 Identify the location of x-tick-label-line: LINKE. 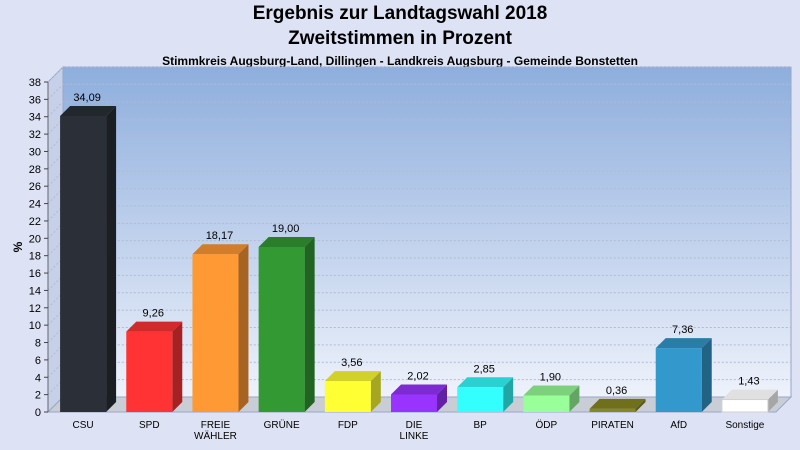
(414, 436).